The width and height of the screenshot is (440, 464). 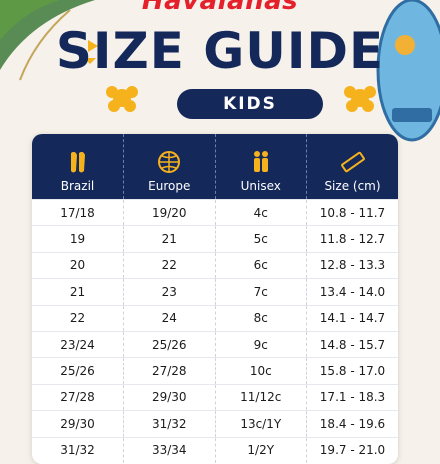 What do you see at coordinates (260, 265) in the screenshot?
I see `table-cell: 6c` at bounding box center [260, 265].